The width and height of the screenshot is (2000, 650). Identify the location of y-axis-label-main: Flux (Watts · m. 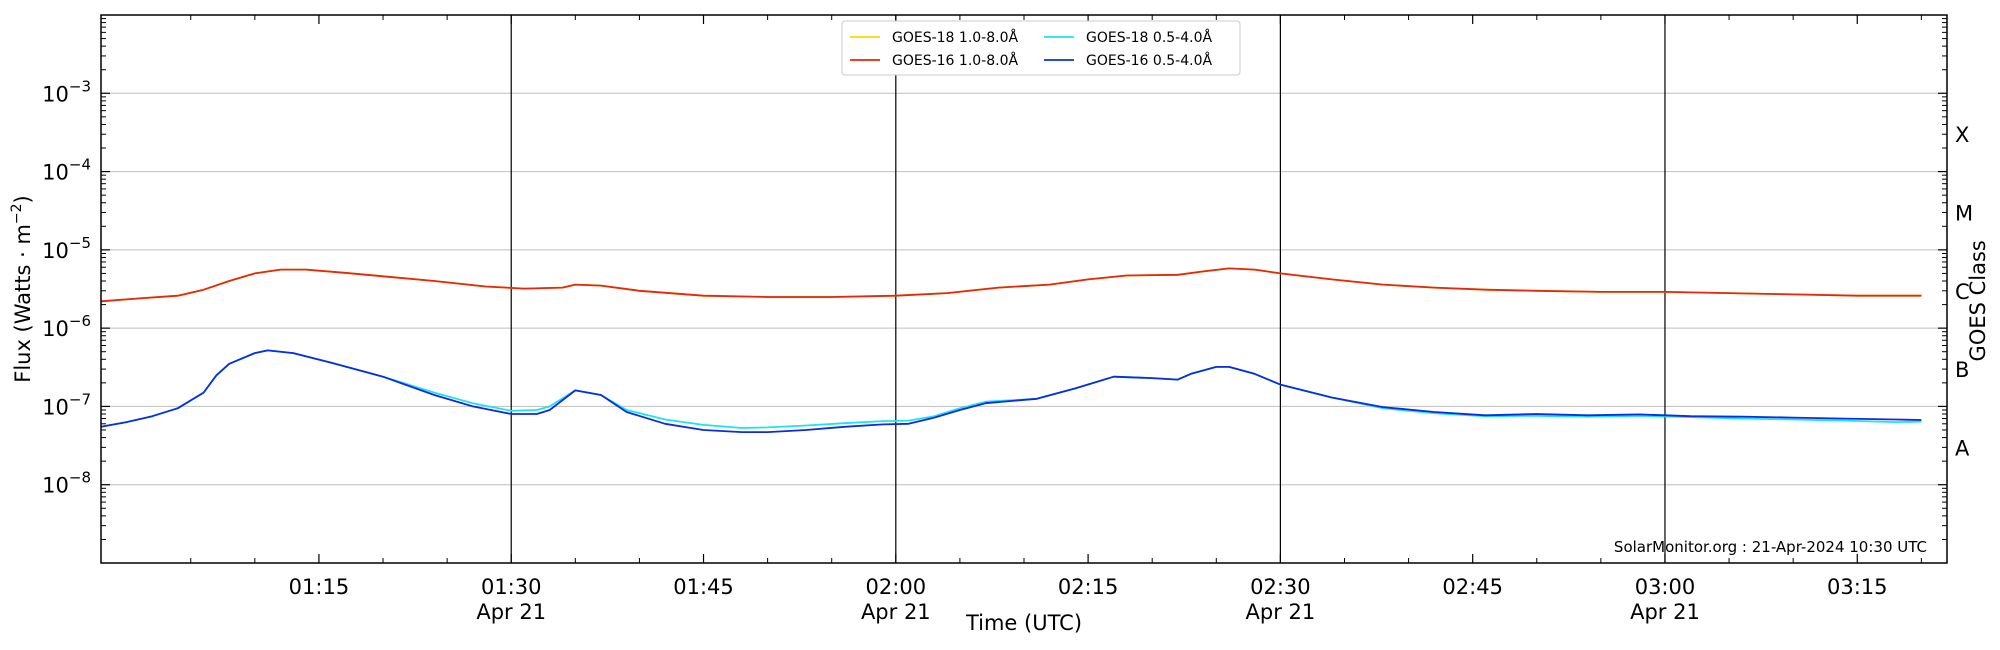
(23, 303).